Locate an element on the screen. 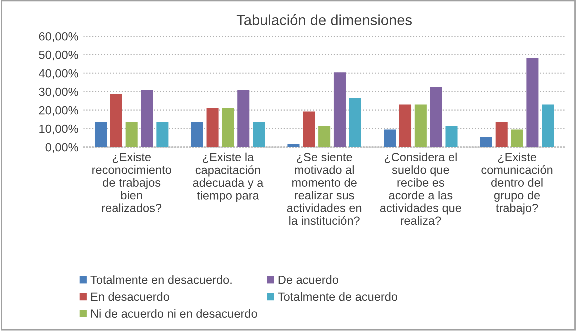 The width and height of the screenshot is (577, 331). legend-label: Totalmente de acuerdo is located at coordinates (338, 297).